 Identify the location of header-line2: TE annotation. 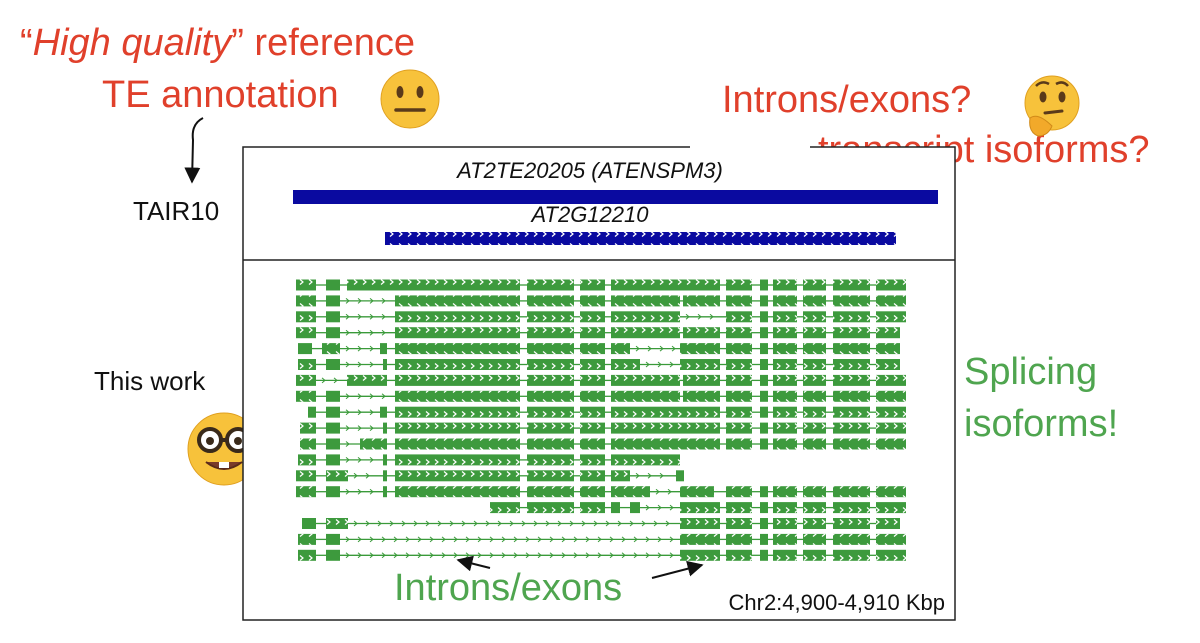
(220, 95).